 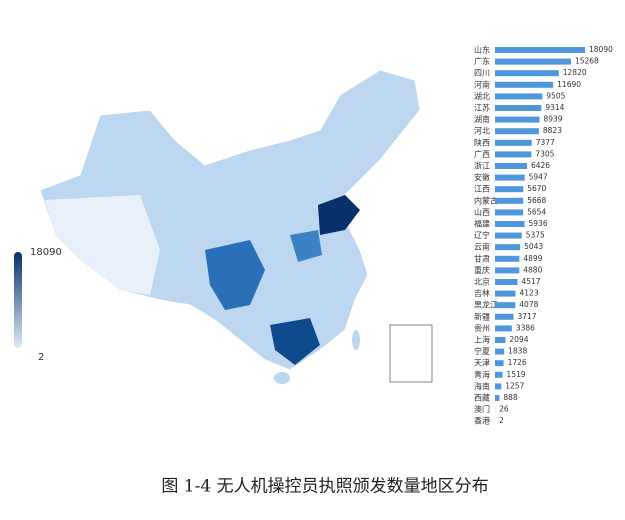 What do you see at coordinates (482, 340) in the screenshot?
I see `category-label: 上海` at bounding box center [482, 340].